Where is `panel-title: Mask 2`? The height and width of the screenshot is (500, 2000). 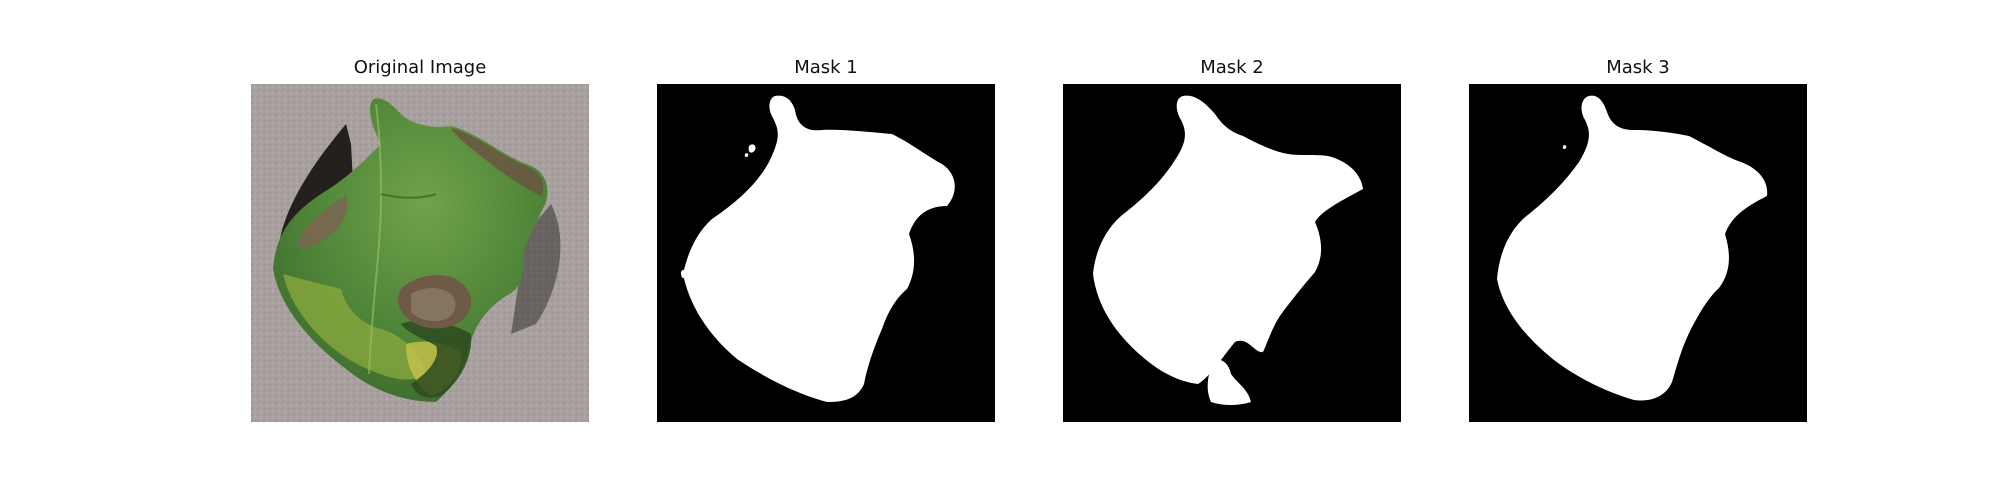
panel-title: Mask 2 is located at coordinates (1232, 67).